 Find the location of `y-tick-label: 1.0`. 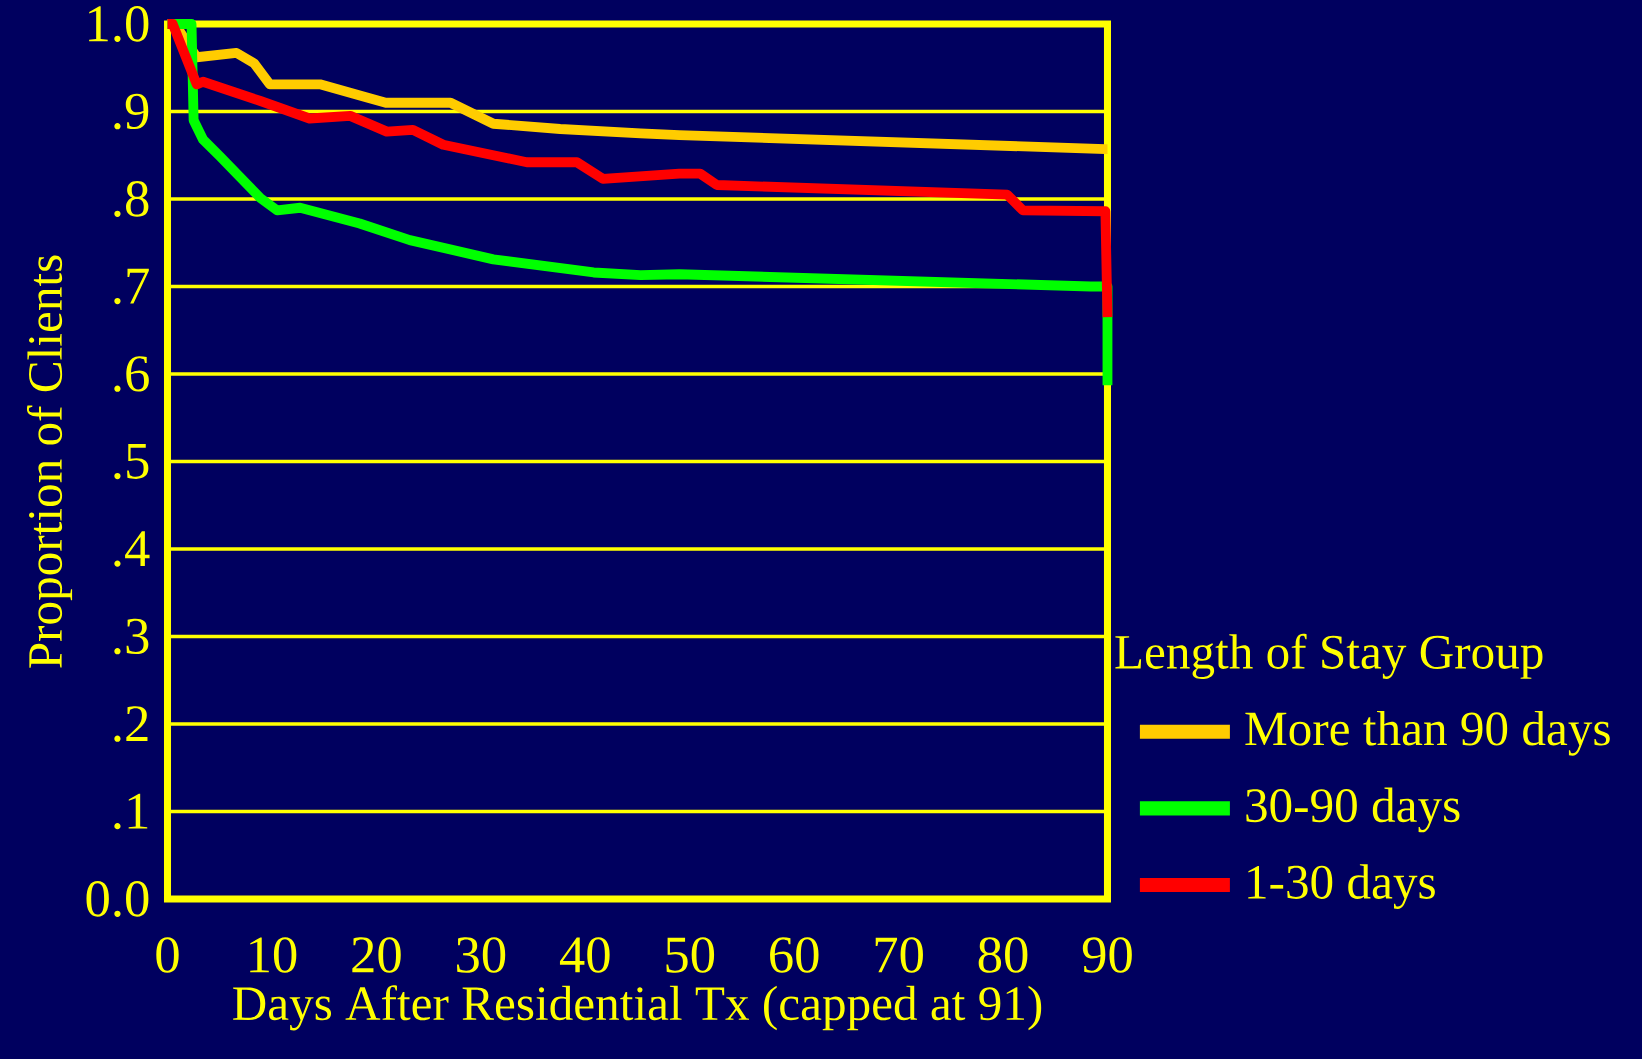

y-tick-label: 1.0 is located at coordinates (119, 24).